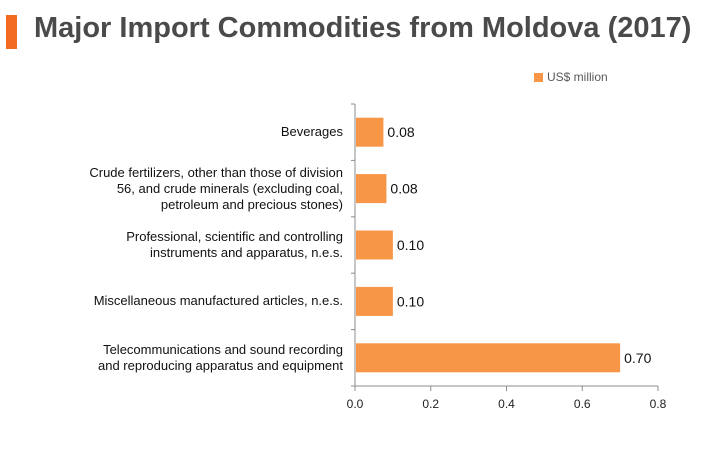 This screenshot has width=701, height=449. I want to click on legend-swatch, so click(538, 77).